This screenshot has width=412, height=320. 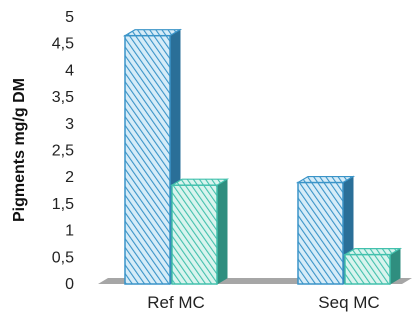 I want to click on y-tick-label: 1,5, so click(x=63, y=204).